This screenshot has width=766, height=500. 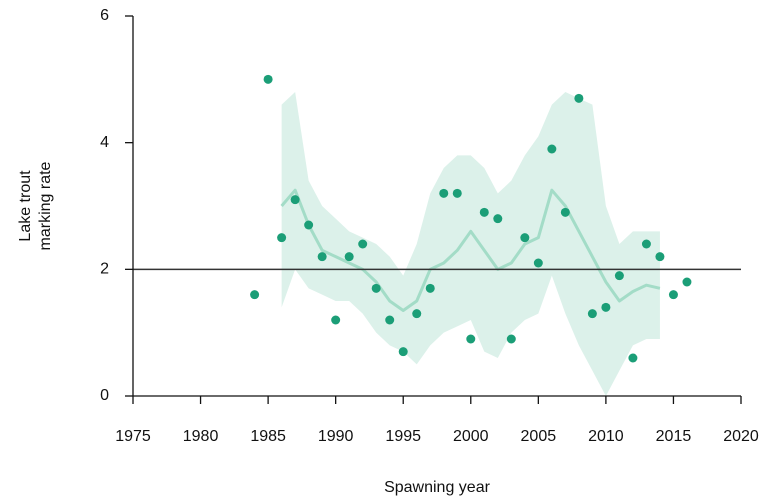 I want to click on x-tick-label: 1995, so click(x=403, y=436).